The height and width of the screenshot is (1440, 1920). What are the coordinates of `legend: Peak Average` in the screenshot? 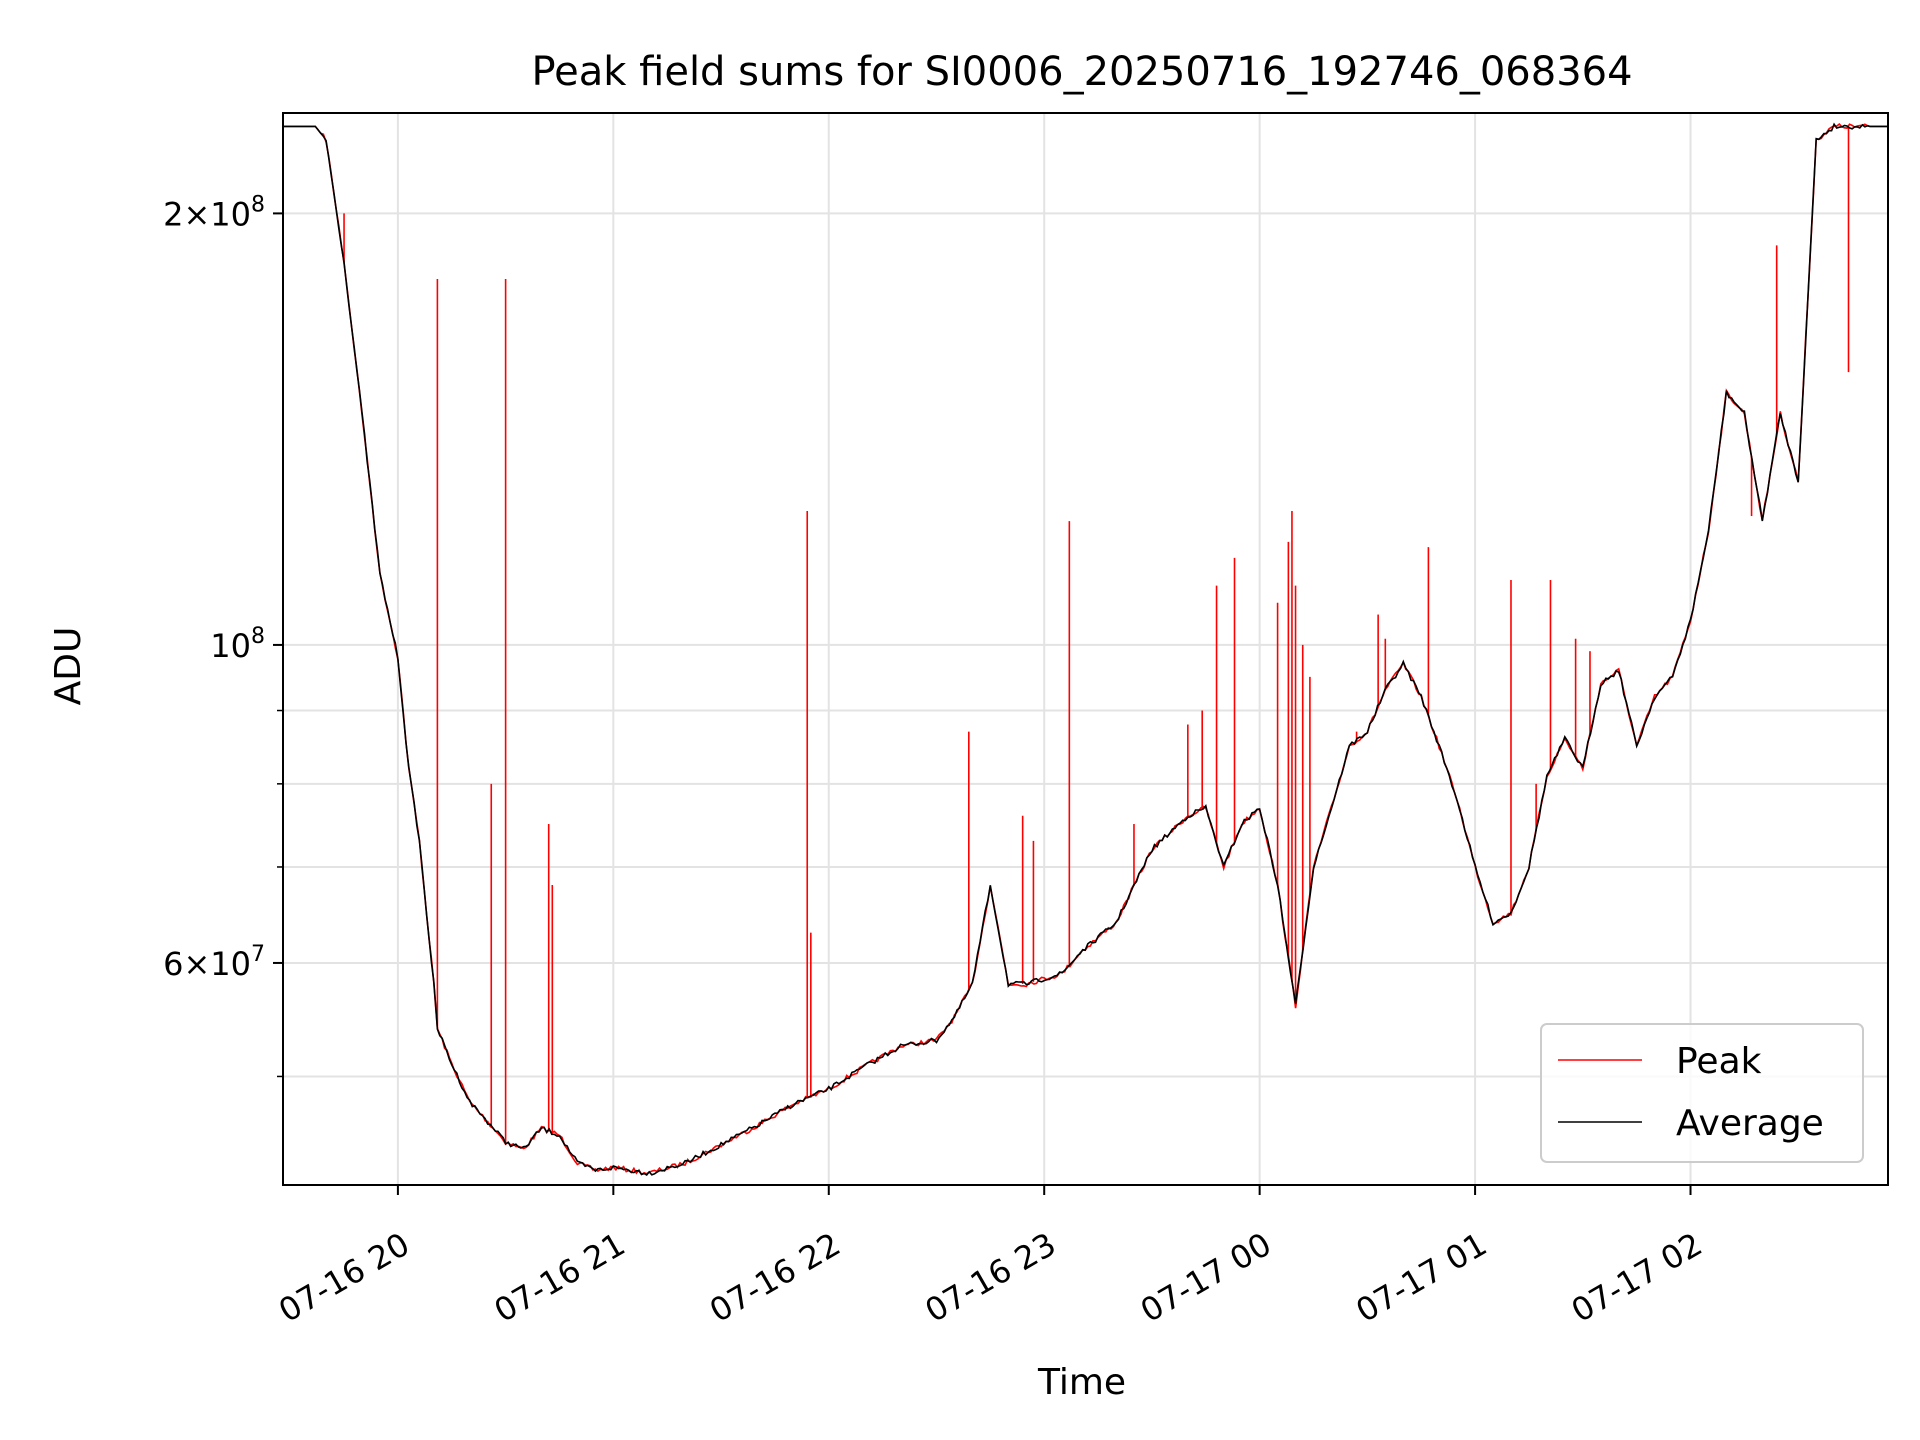 It's located at (1702, 1093).